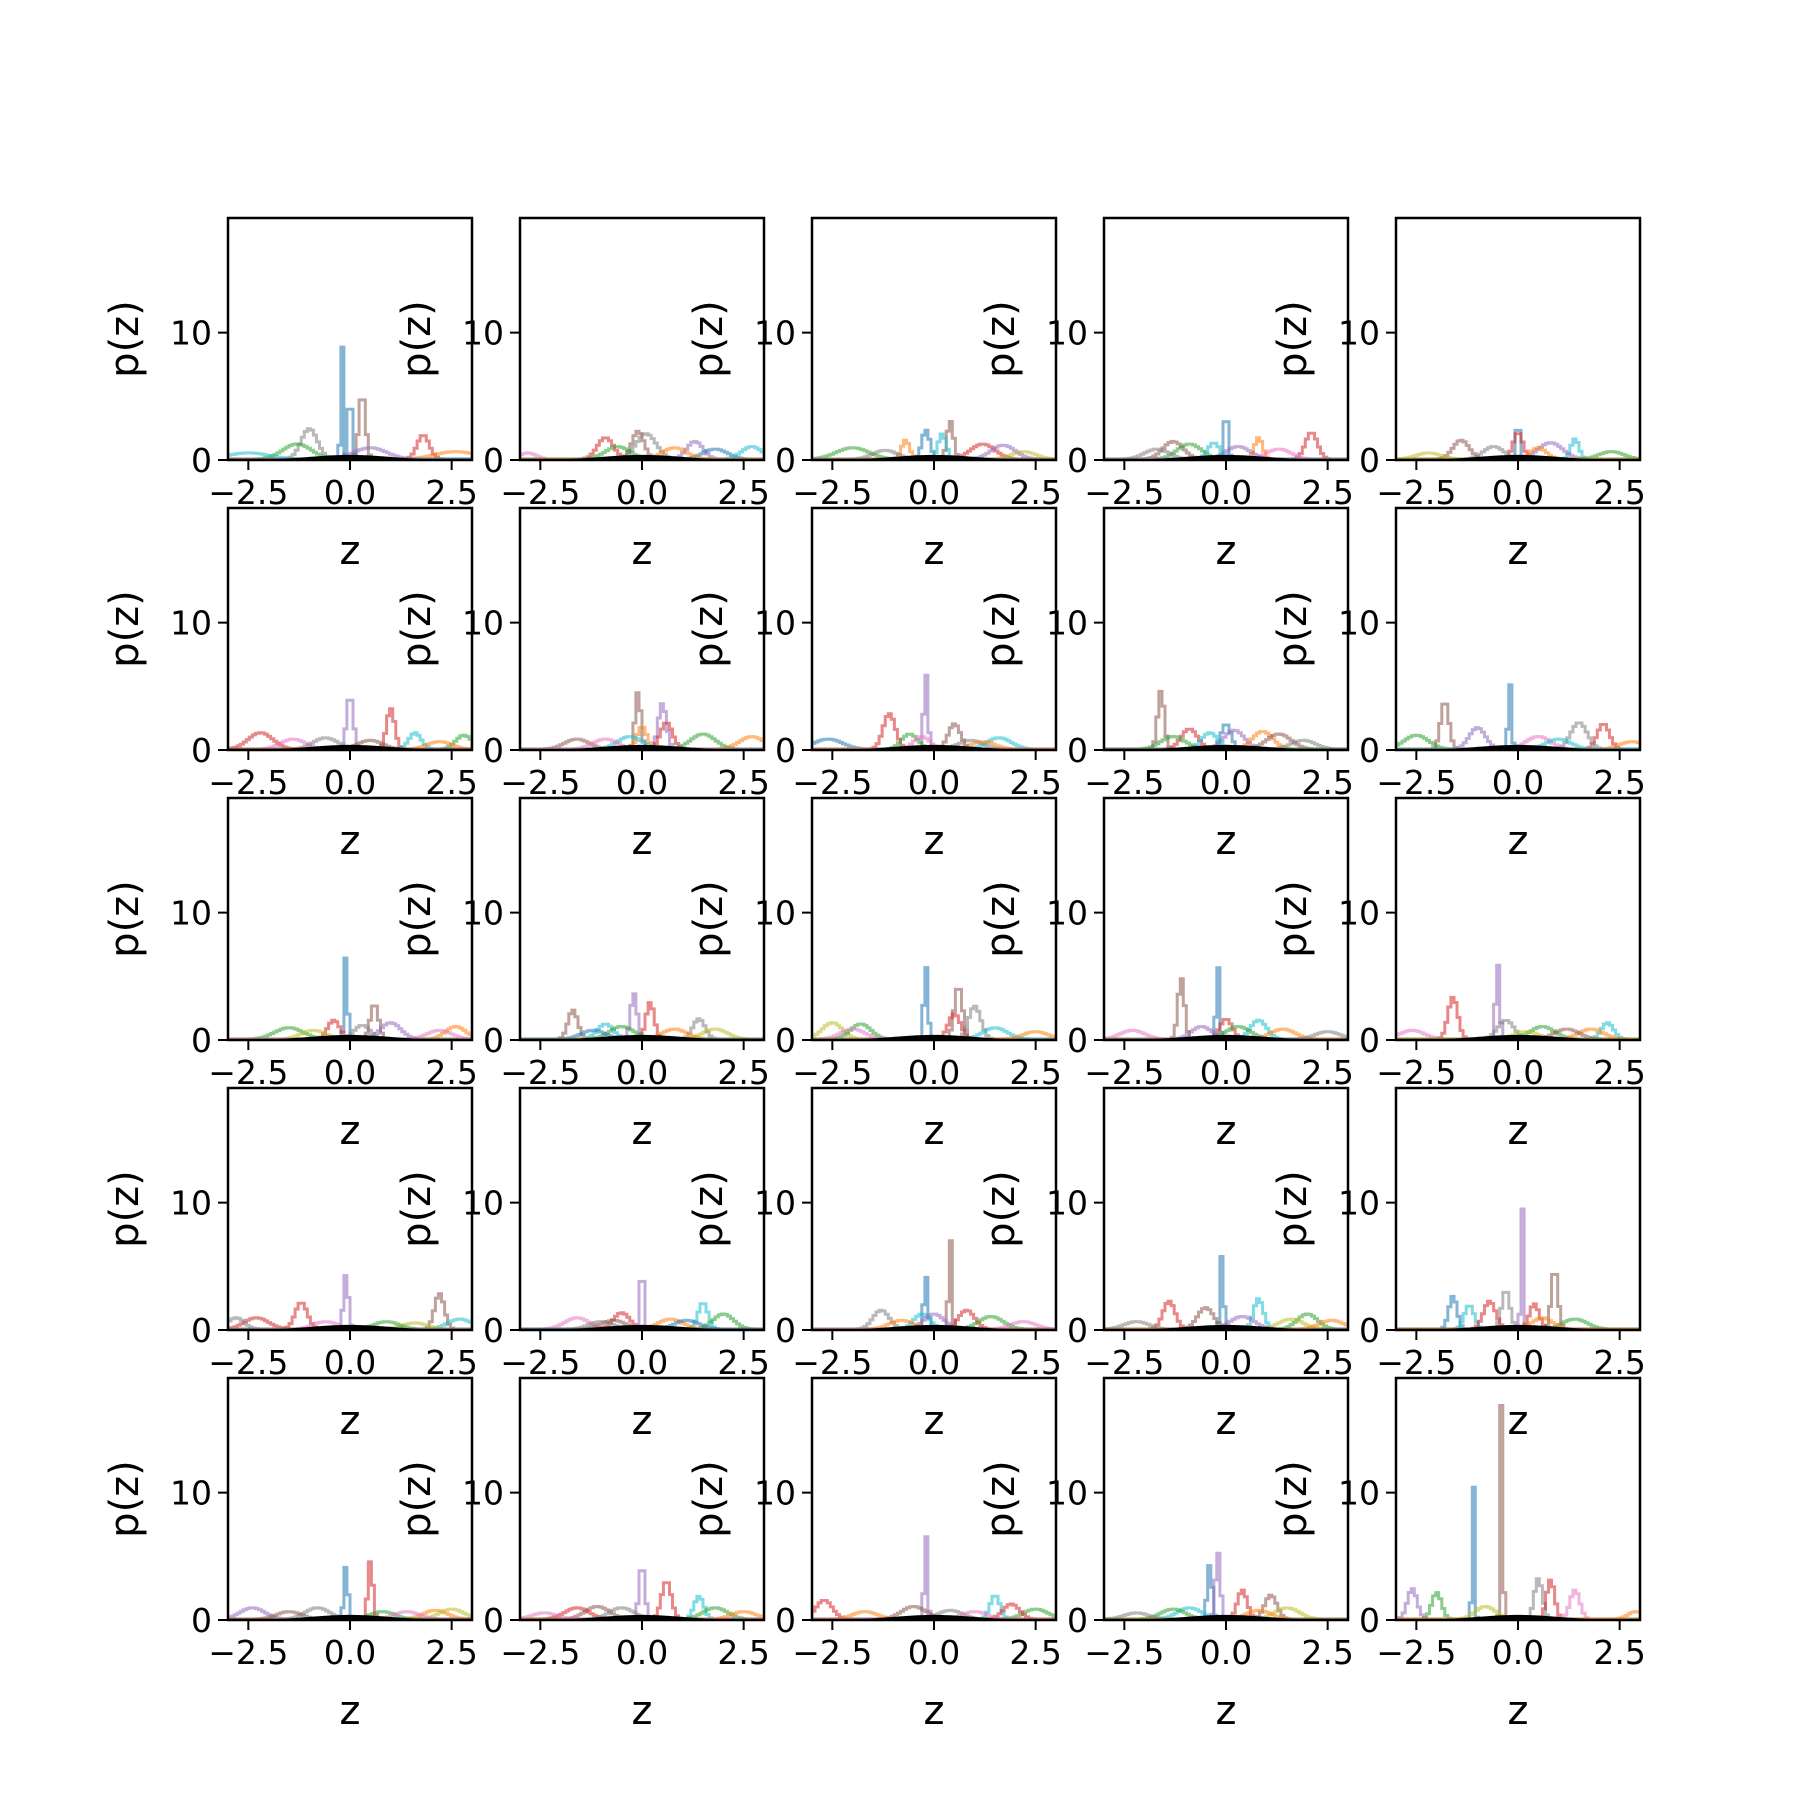 The height and width of the screenshot is (1800, 1800). I want to click on panel-r3-c1: −2.5 0.0 2.5 0 10 z p(z), so click(290, 975).